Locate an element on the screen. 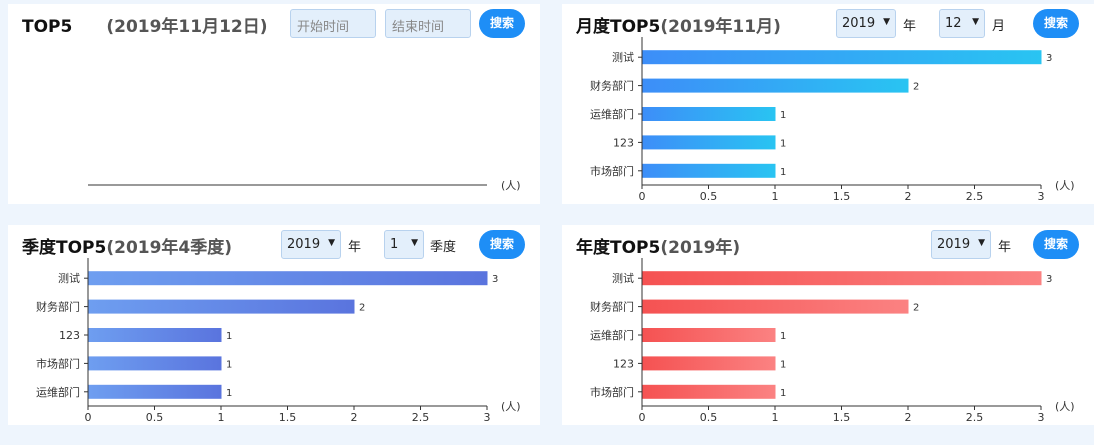 The height and width of the screenshot is (445, 1094). panel-subtitle: (2019年11月12日) is located at coordinates (187, 27).